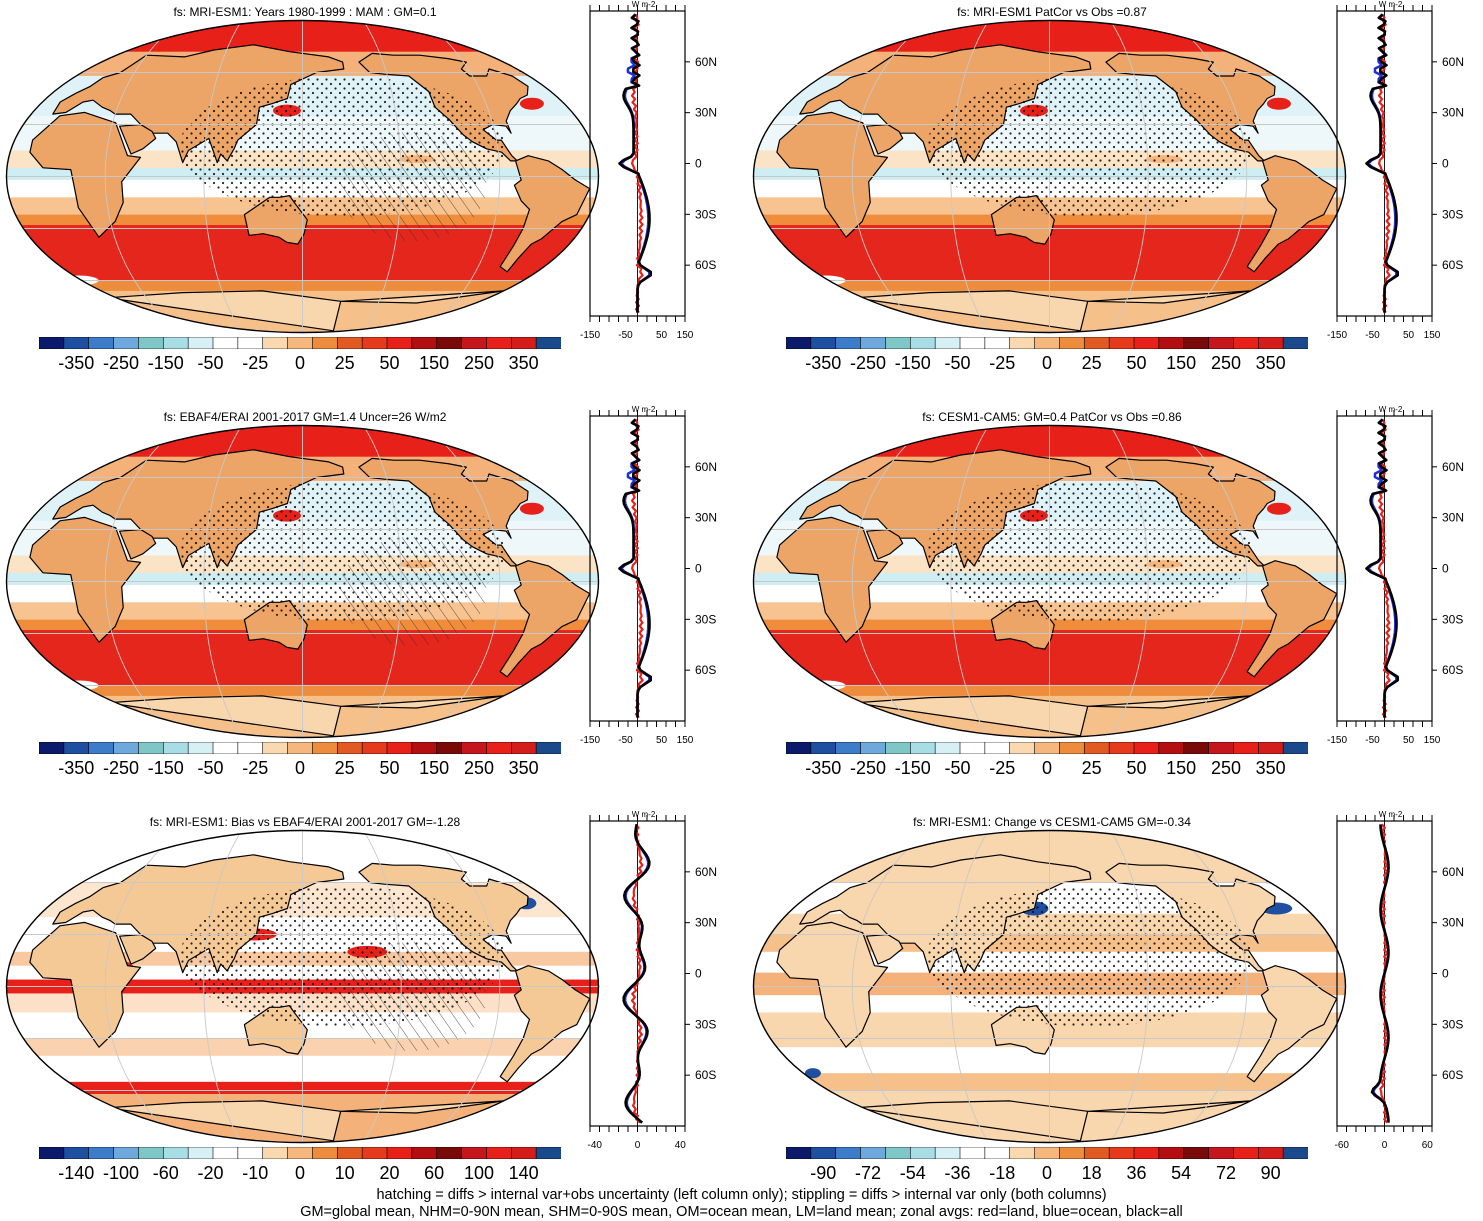  What do you see at coordinates (1453, 872) in the screenshot?
I see `zonal-lat-label: 60N` at bounding box center [1453, 872].